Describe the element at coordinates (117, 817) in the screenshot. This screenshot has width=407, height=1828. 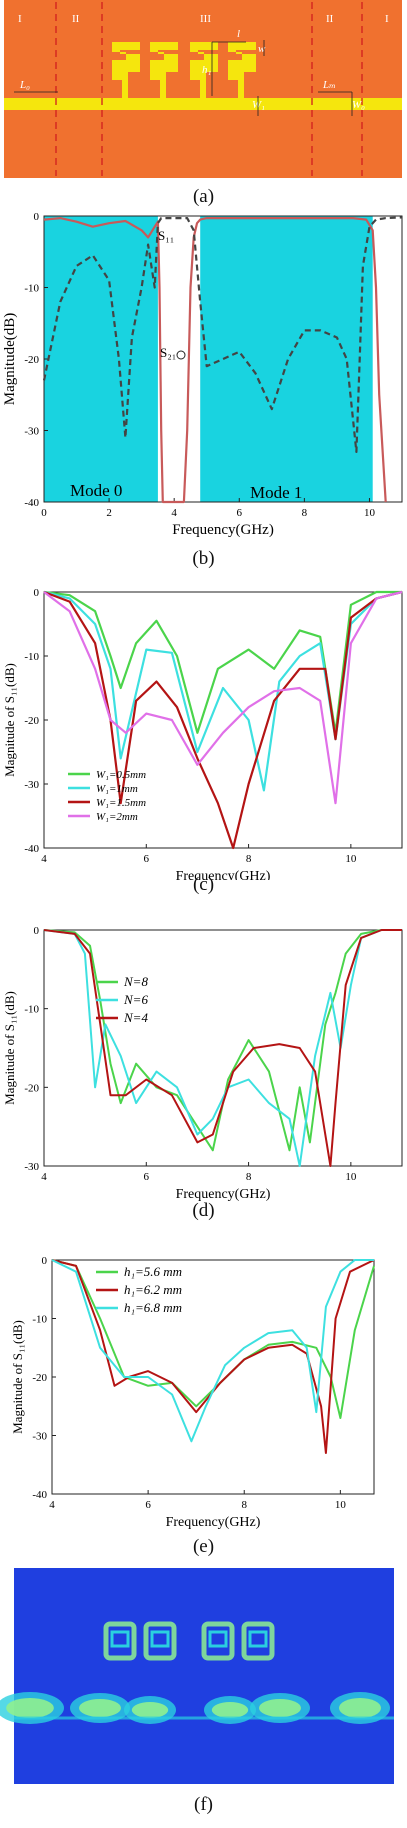
I see `legend-label: W₁=2mm` at that location.